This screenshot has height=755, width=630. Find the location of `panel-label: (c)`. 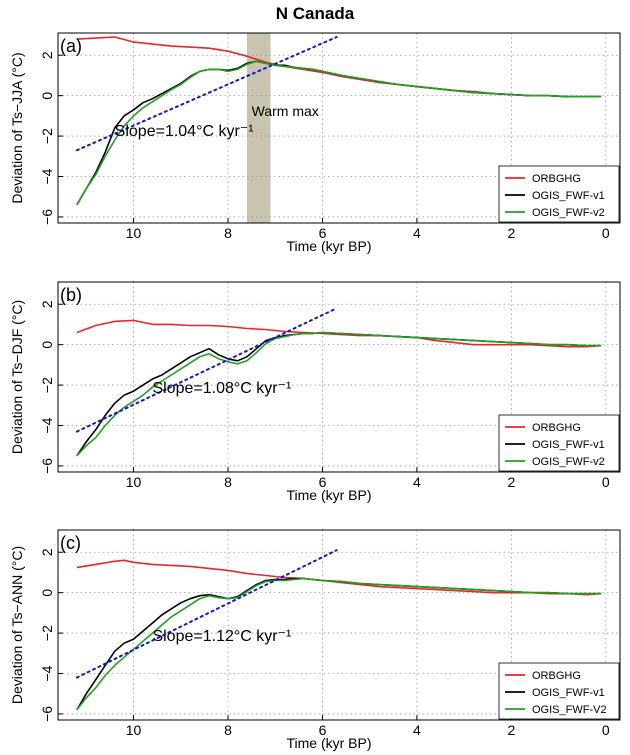

panel-label: (c) is located at coordinates (70, 543).